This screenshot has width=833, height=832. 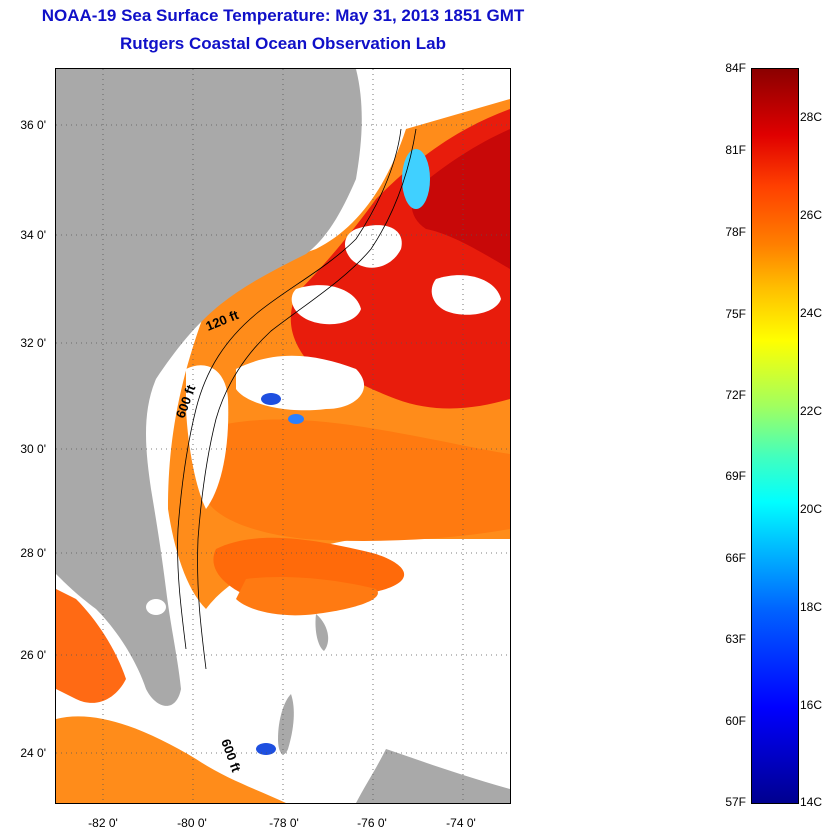 I want to click on colorbar-f-78: 78F, so click(x=735, y=232).